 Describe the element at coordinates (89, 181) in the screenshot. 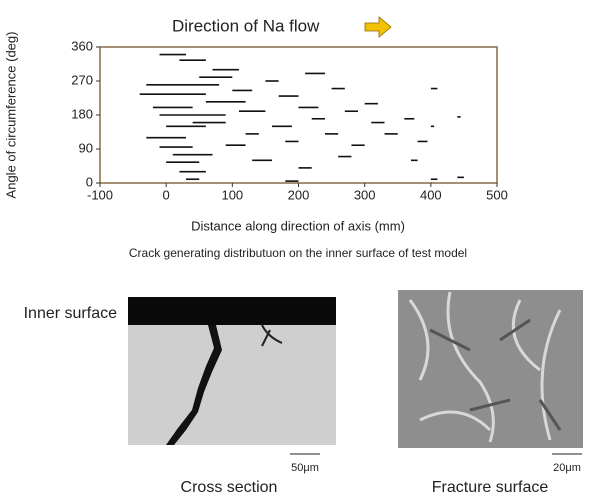

I see `y-tick-label: 0` at that location.